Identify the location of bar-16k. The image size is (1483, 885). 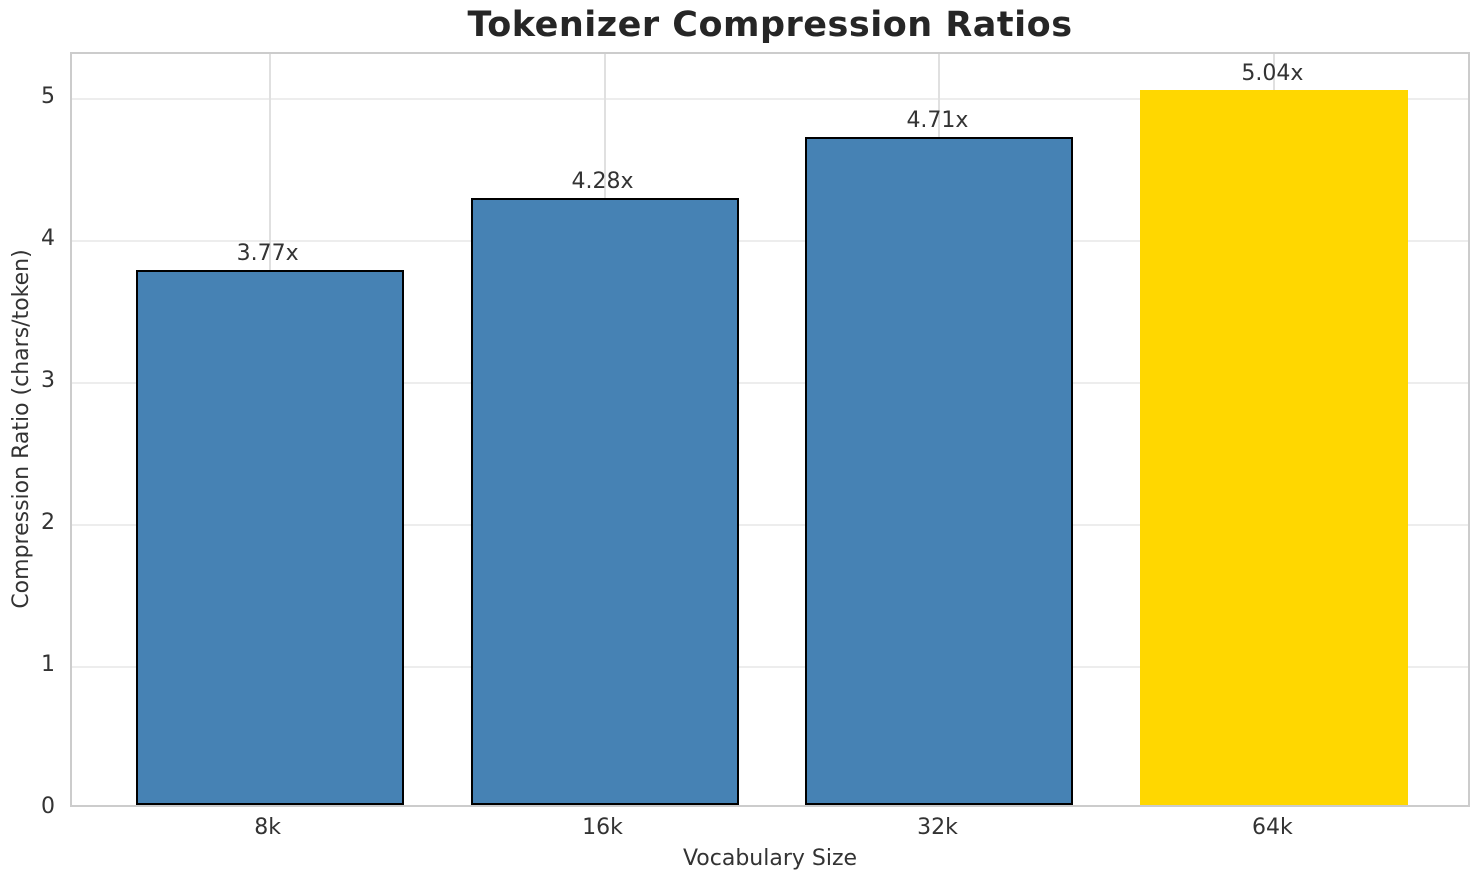
(604, 501).